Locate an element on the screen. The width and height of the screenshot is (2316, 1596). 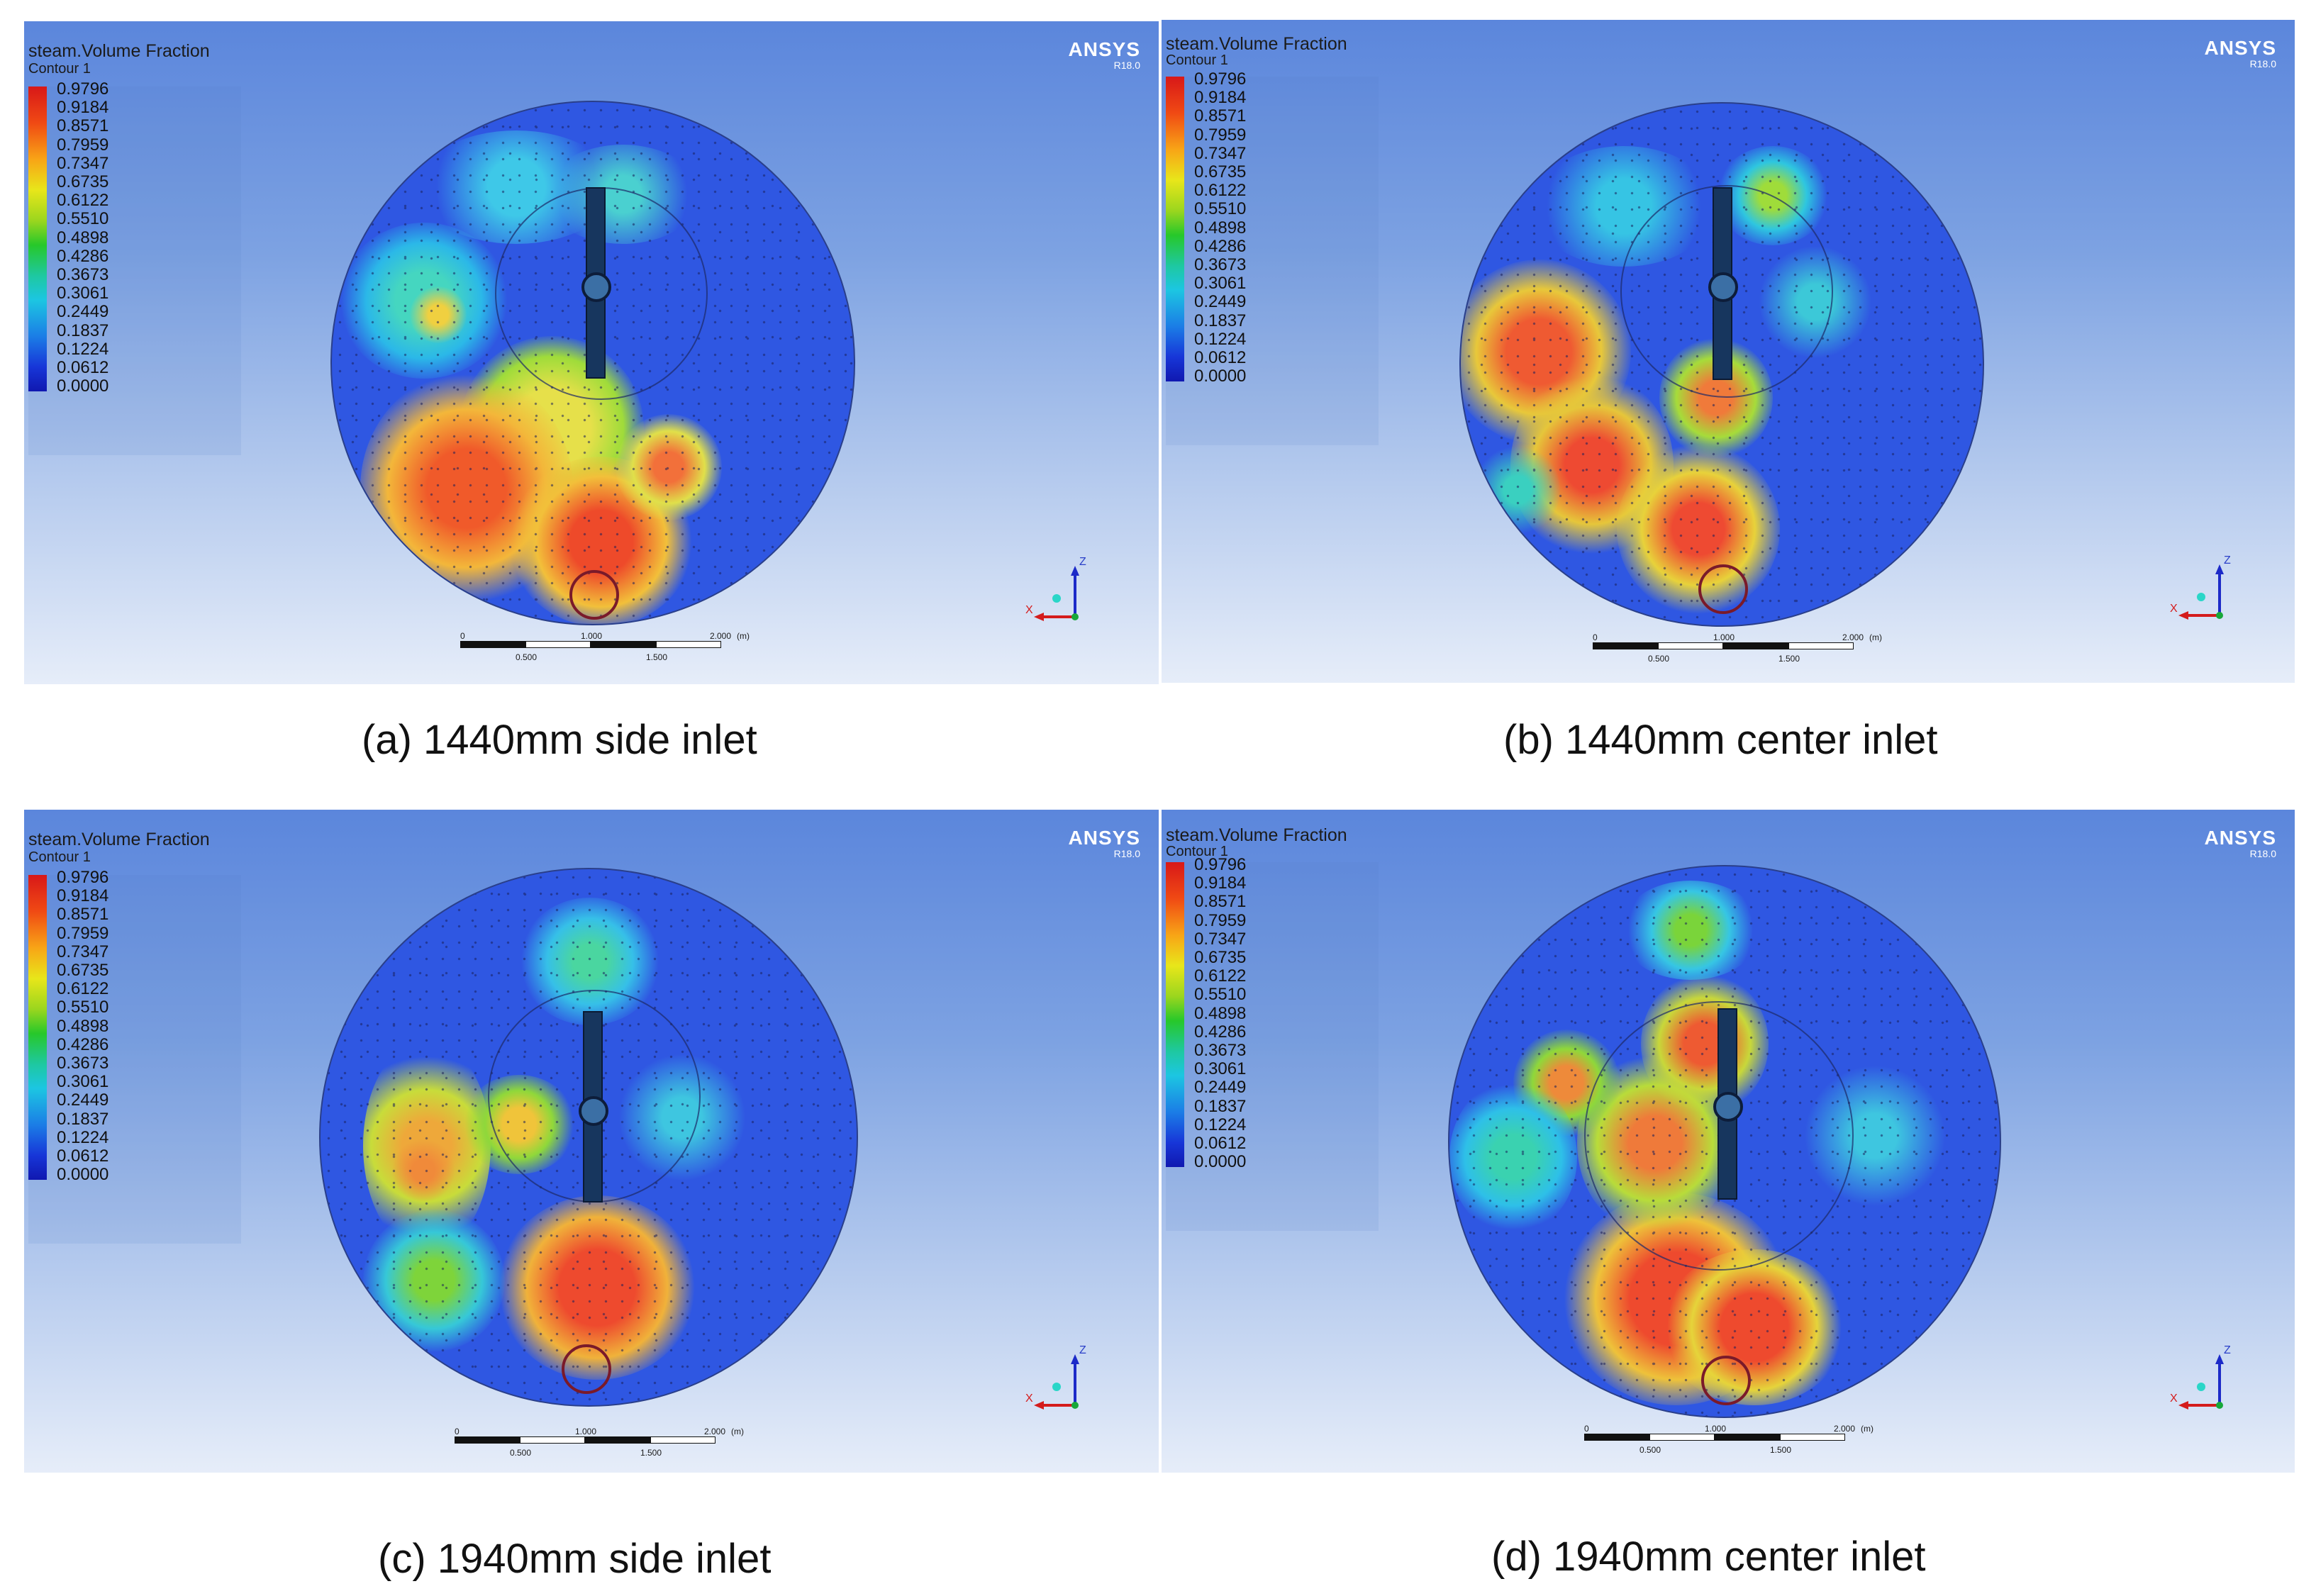
legend-value: 0.9796 is located at coordinates (1220, 79).